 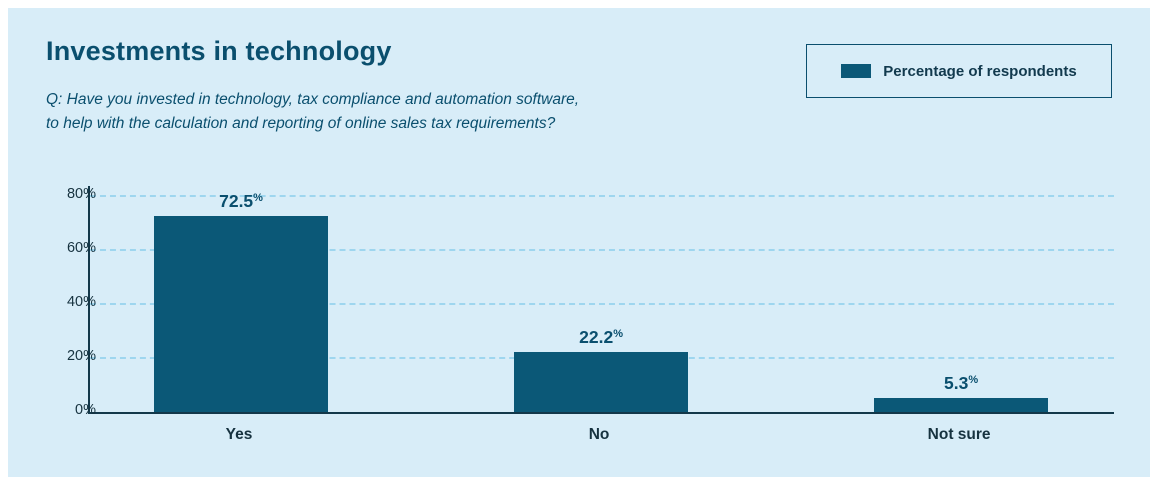 What do you see at coordinates (959, 434) in the screenshot?
I see `x-label-not-sure: Not sure` at bounding box center [959, 434].